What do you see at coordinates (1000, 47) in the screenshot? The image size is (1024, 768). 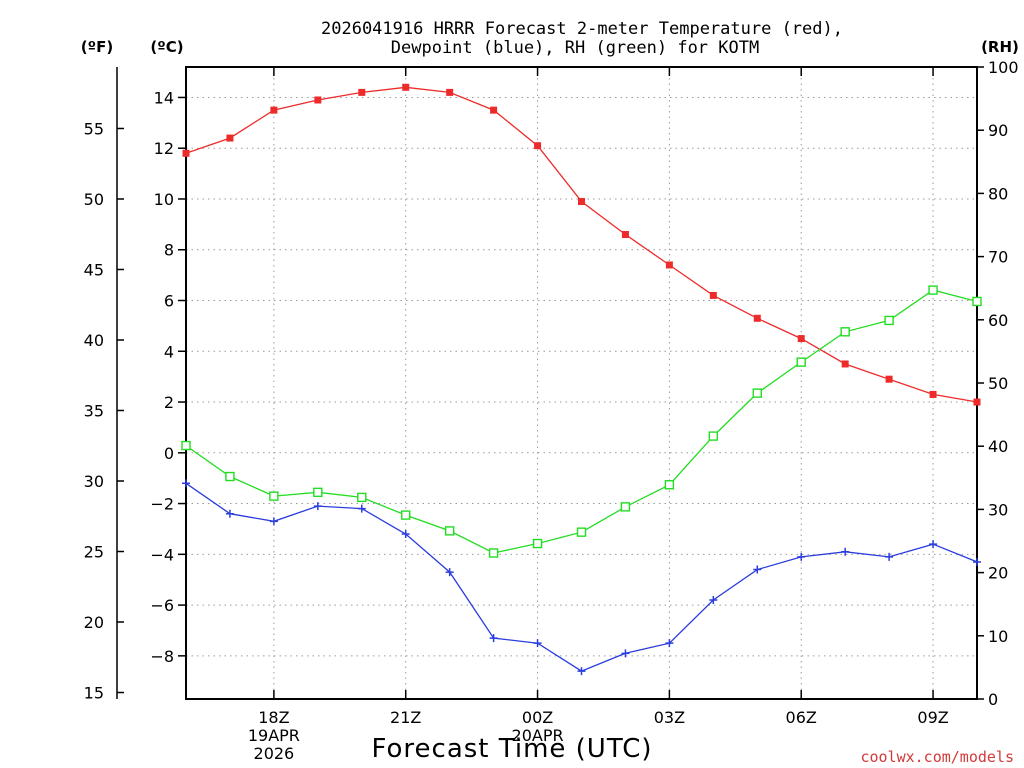 I see `rh-unit-label: (RH)` at bounding box center [1000, 47].